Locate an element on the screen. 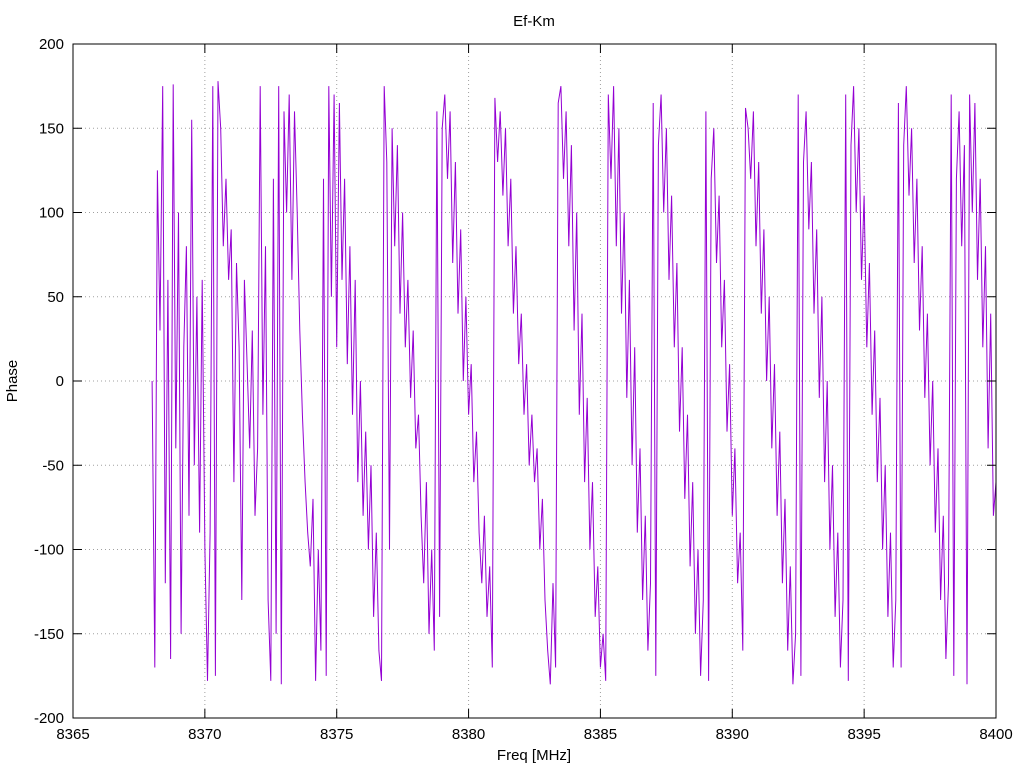  x-tick-label: 8365 is located at coordinates (72, 734).